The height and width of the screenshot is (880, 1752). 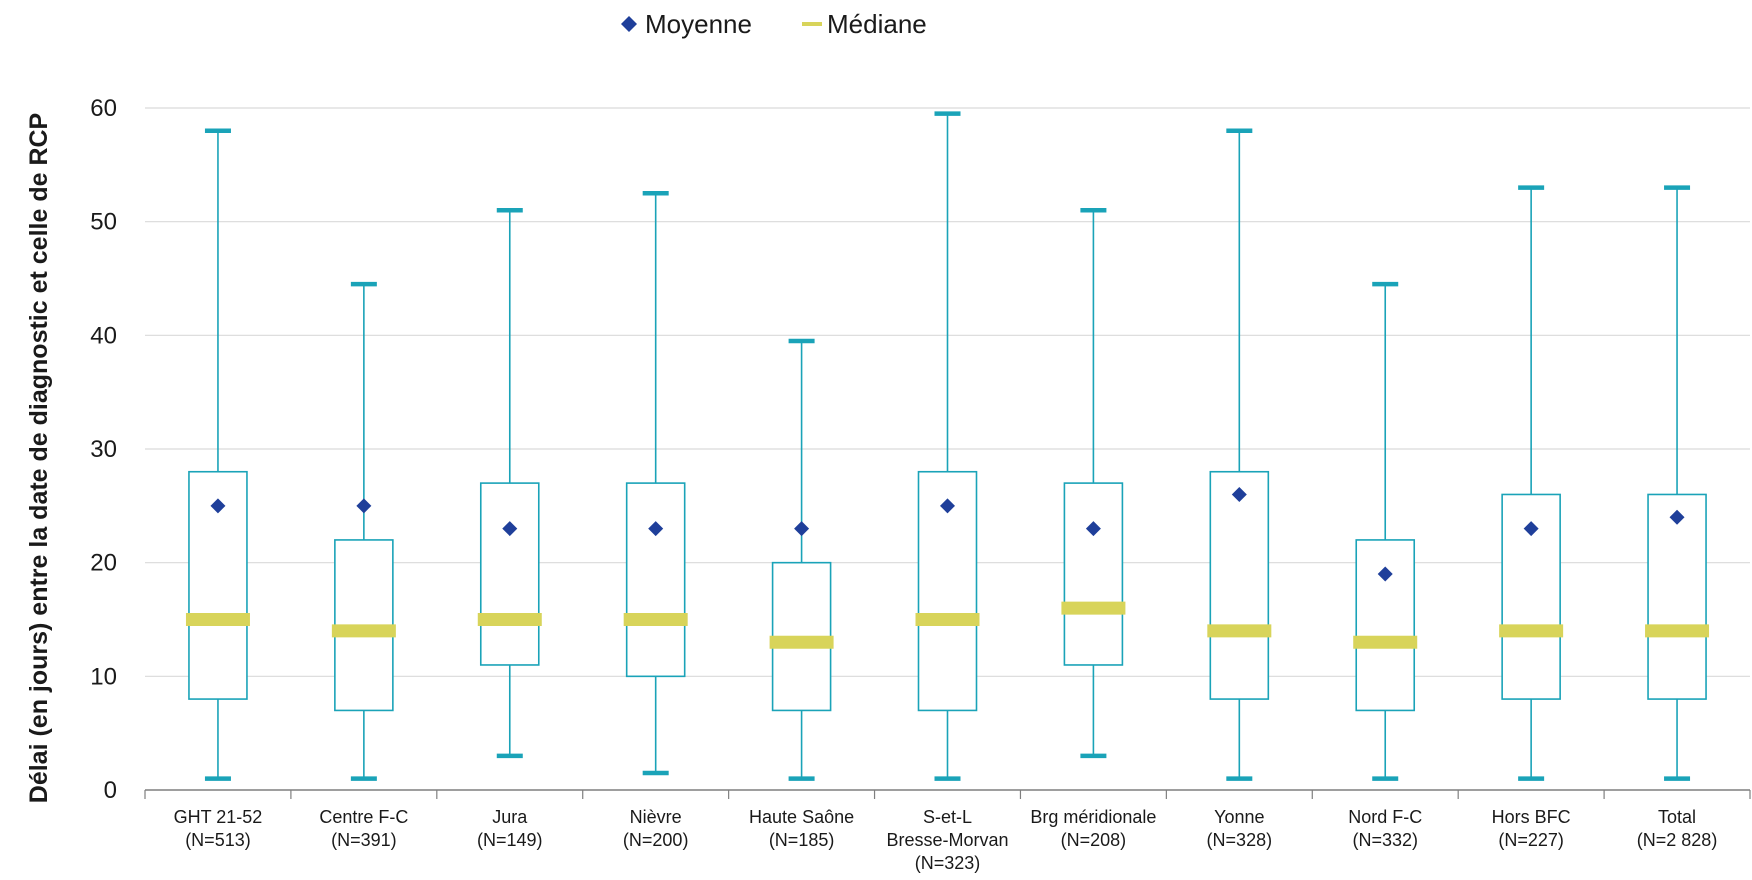 I want to click on y-tick-label: 20, so click(x=103, y=563).